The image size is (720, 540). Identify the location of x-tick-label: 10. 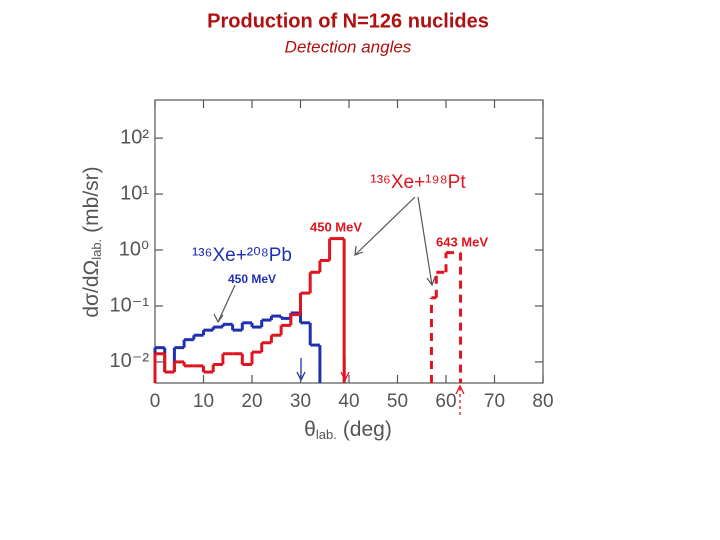
(203, 401).